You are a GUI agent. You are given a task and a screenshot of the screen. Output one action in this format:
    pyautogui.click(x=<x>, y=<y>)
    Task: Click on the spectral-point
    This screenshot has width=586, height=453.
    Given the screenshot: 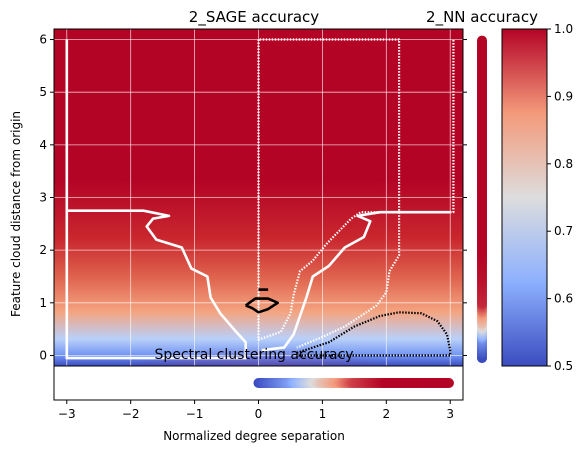 What is the action you would take?
    pyautogui.click(x=448, y=383)
    